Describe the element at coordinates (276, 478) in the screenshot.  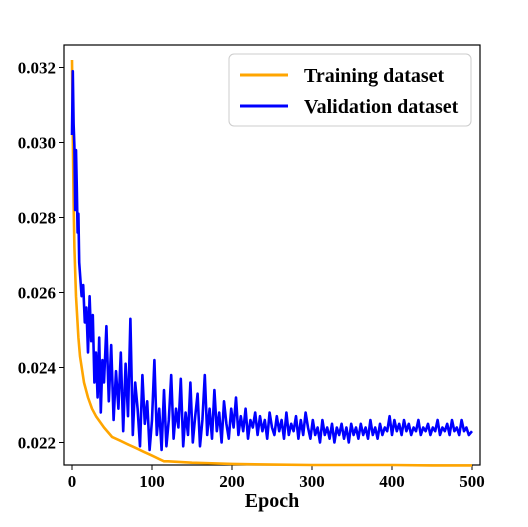
I see `x-axis-ticks: 0 100 200 300 400 500` at that location.